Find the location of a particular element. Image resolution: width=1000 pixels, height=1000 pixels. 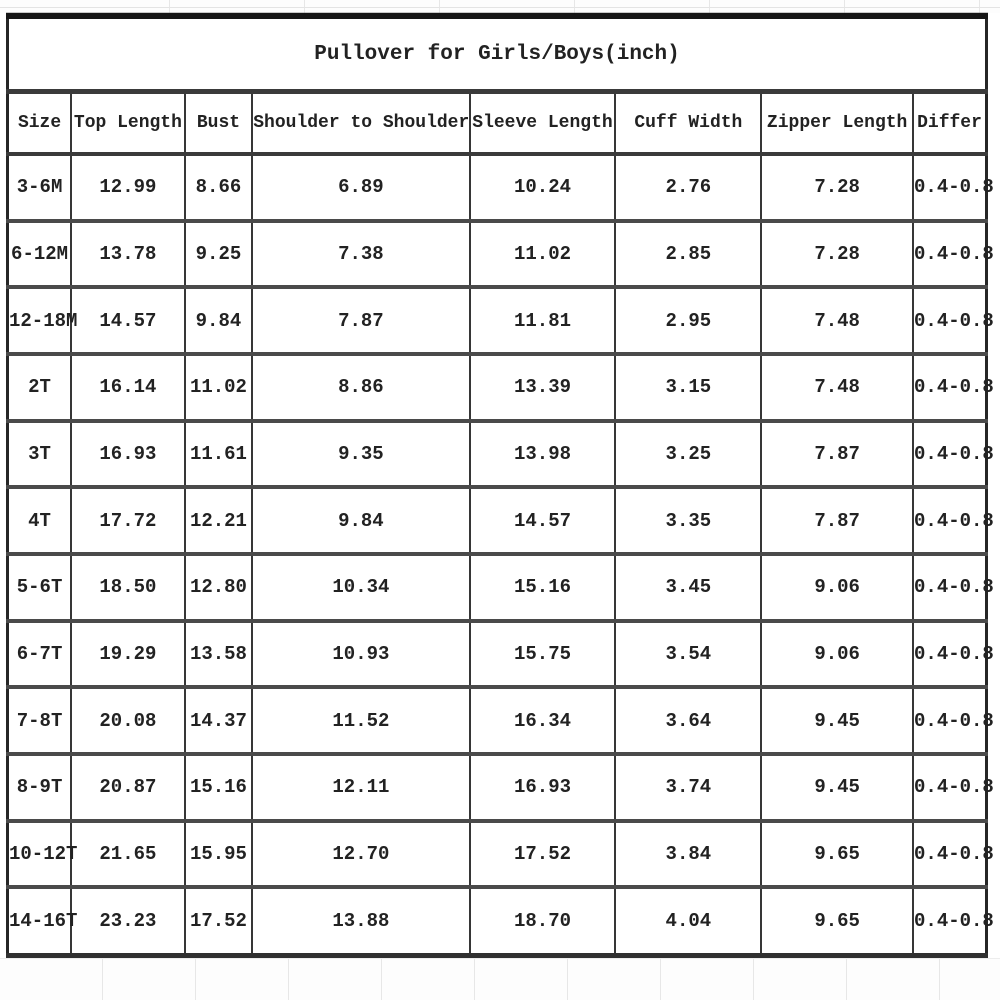

cell-top-length: 14.57 is located at coordinates (128, 320).